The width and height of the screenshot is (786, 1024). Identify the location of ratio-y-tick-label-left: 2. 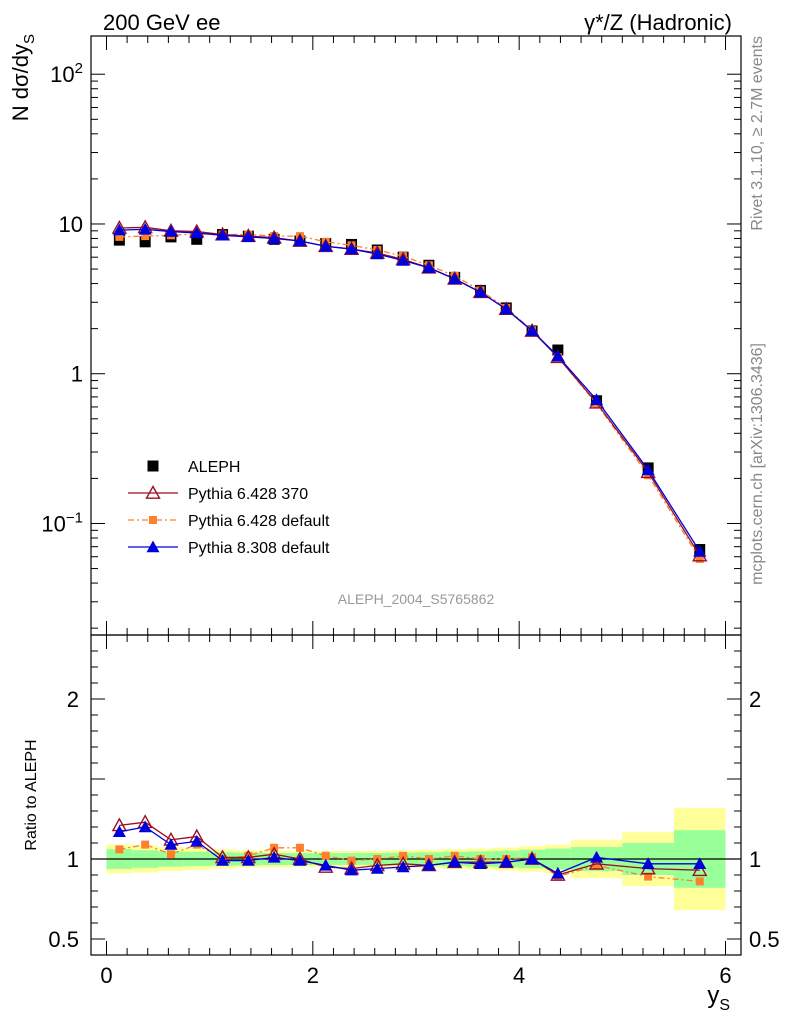
(73, 699).